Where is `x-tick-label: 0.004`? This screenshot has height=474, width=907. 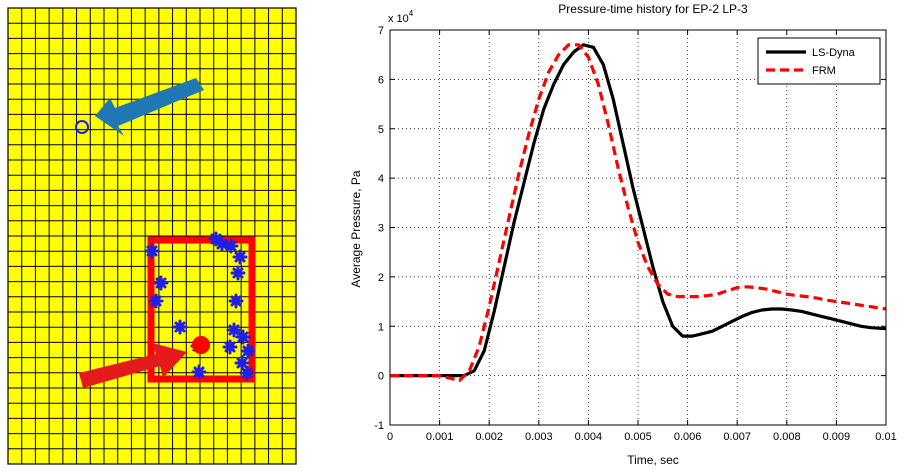
x-tick-label: 0.004 is located at coordinates (589, 437).